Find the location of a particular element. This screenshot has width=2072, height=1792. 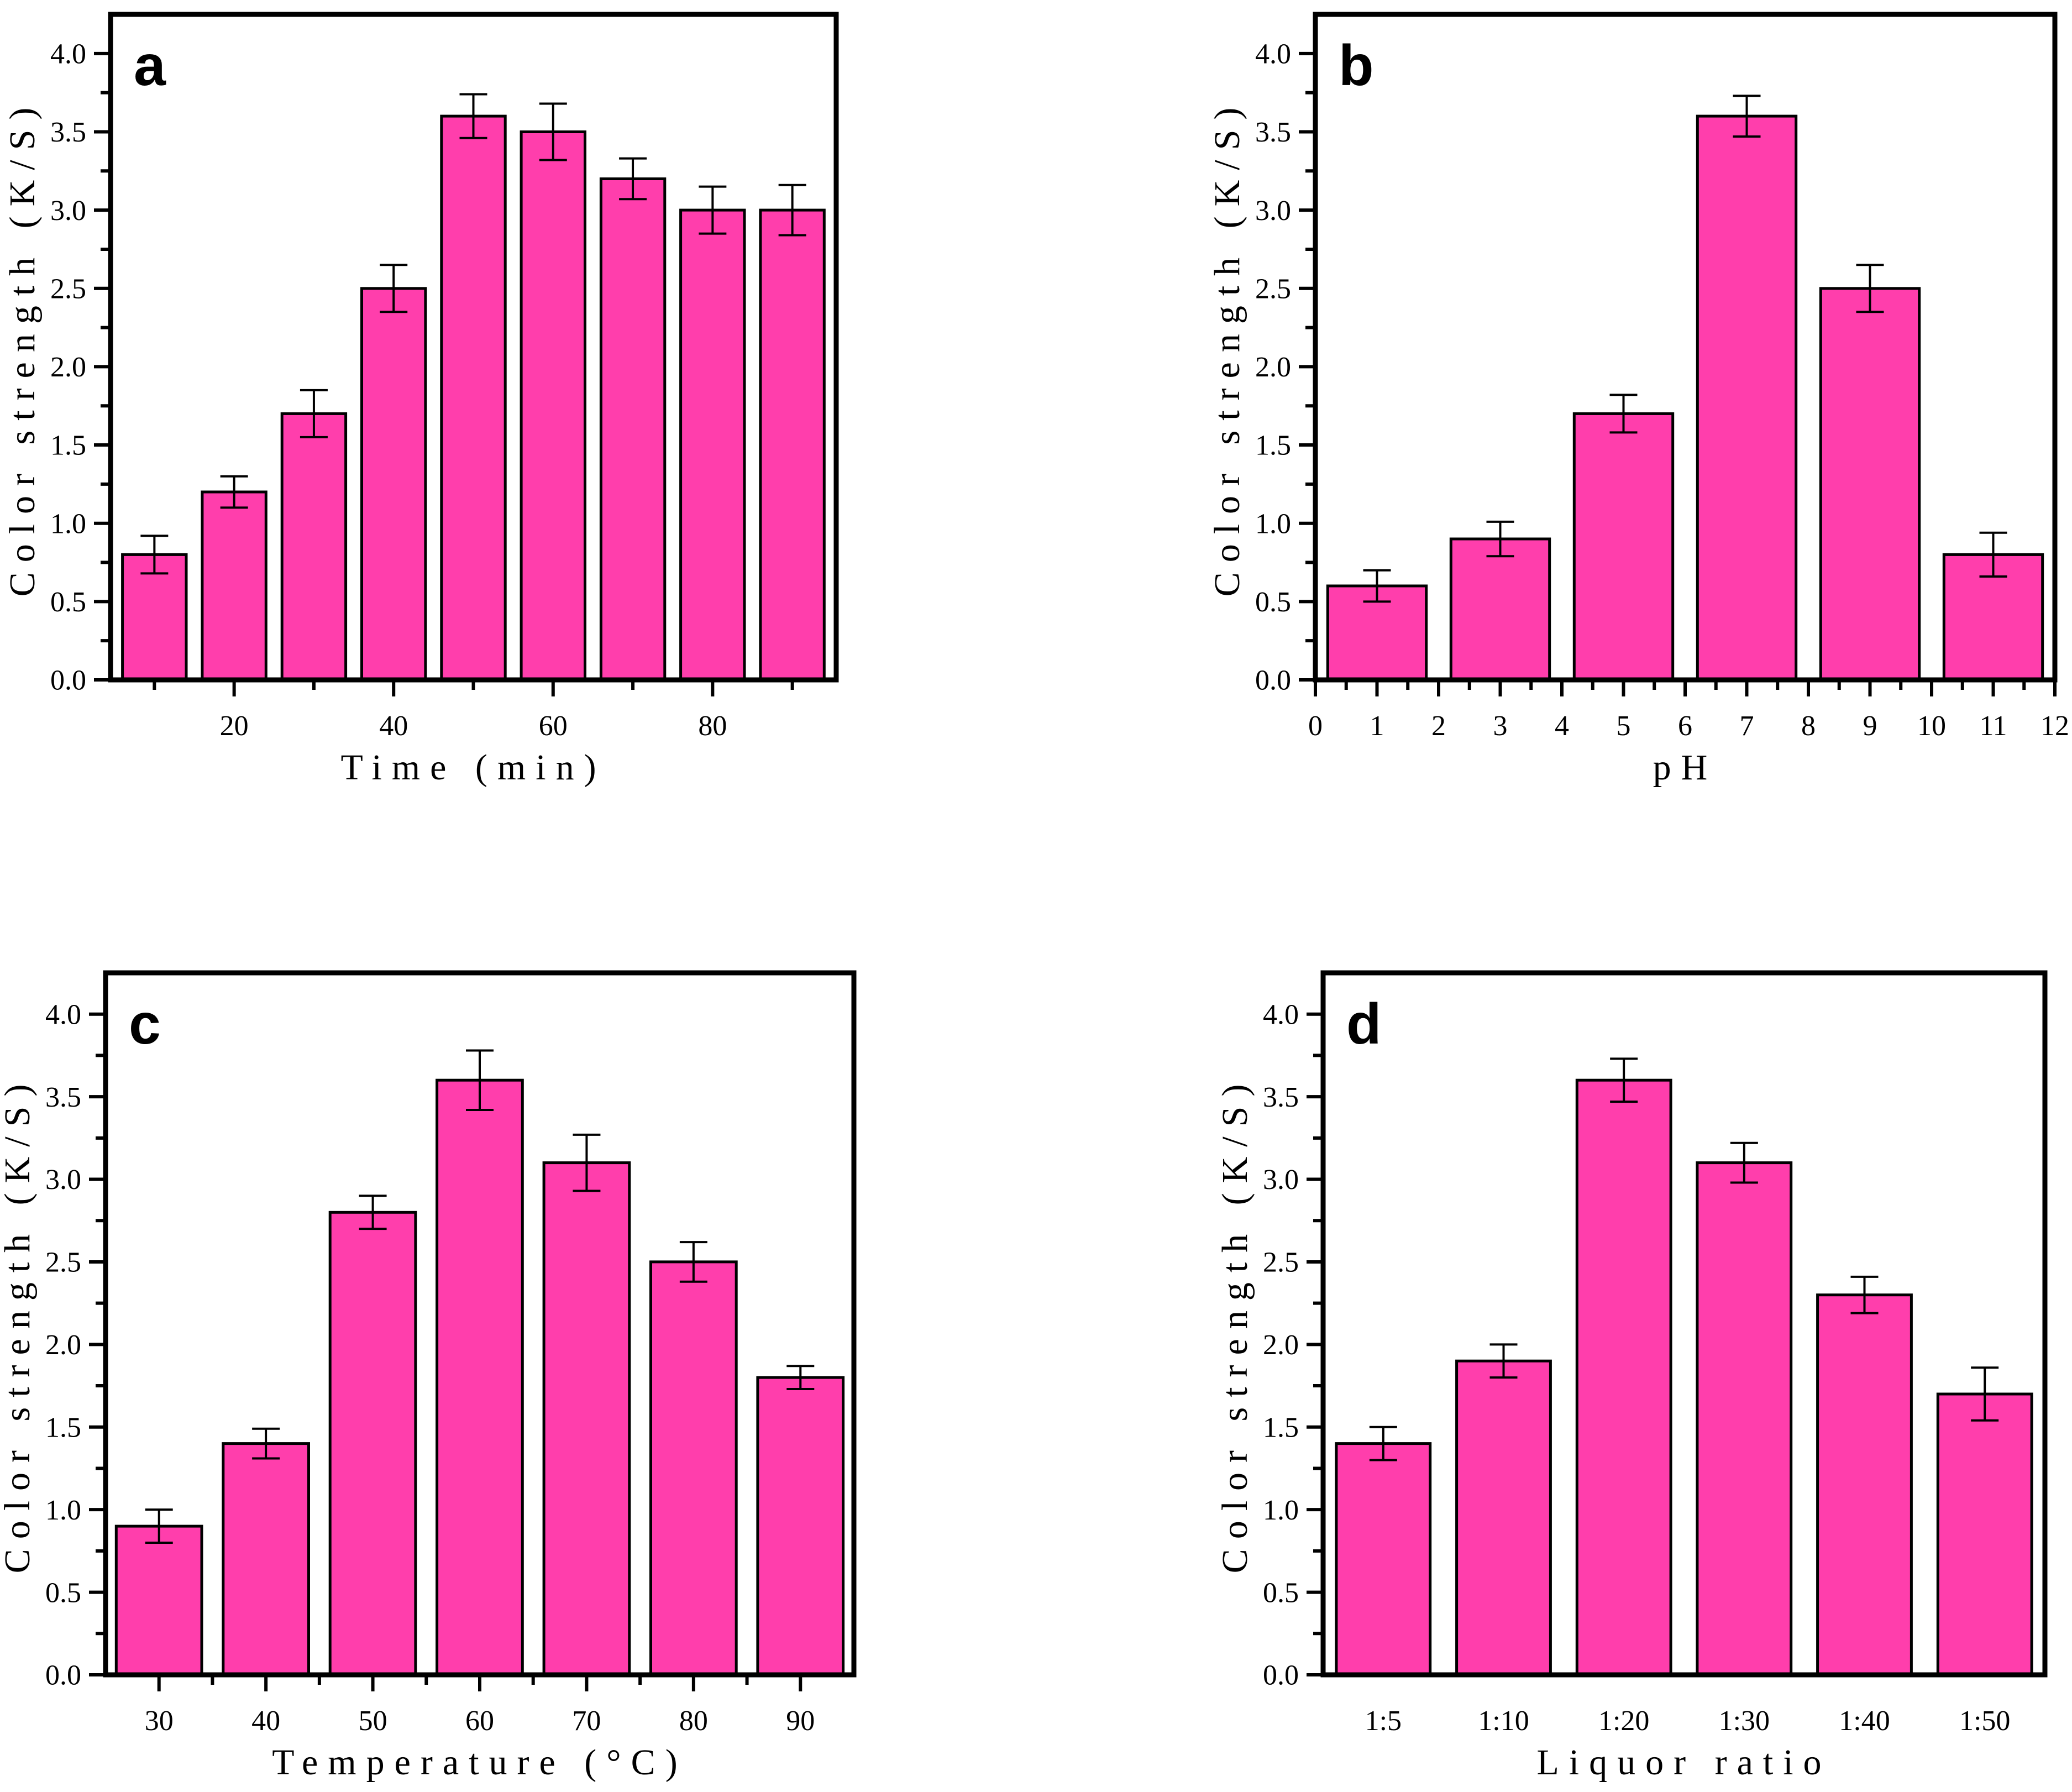

svg-text: 40 is located at coordinates (265, 1721).